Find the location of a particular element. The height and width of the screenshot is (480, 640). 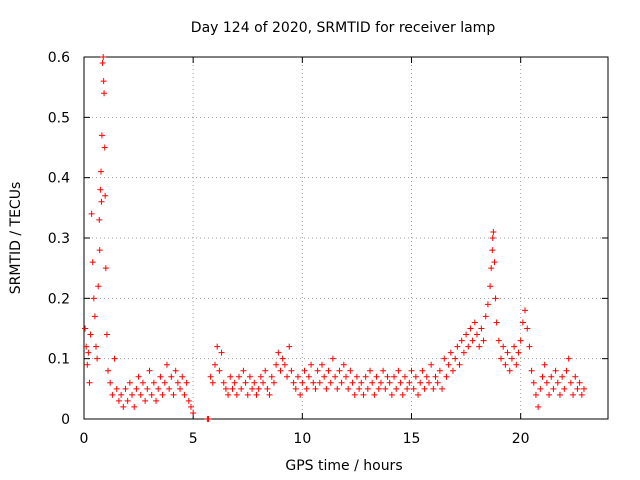

y-tick-label: 0 is located at coordinates (65, 420).